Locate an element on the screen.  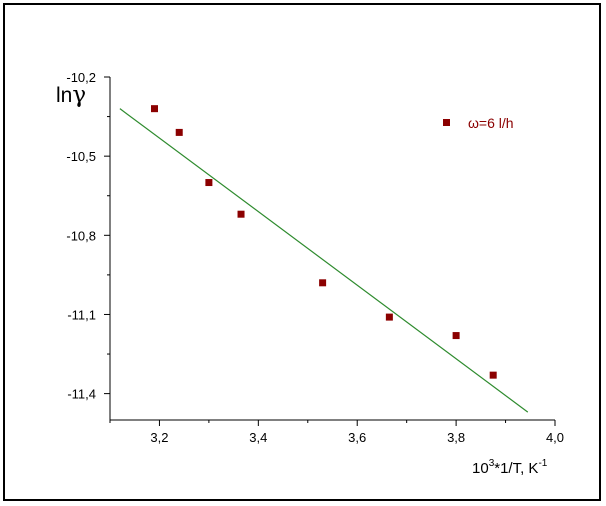
legend-marker is located at coordinates (446, 122).